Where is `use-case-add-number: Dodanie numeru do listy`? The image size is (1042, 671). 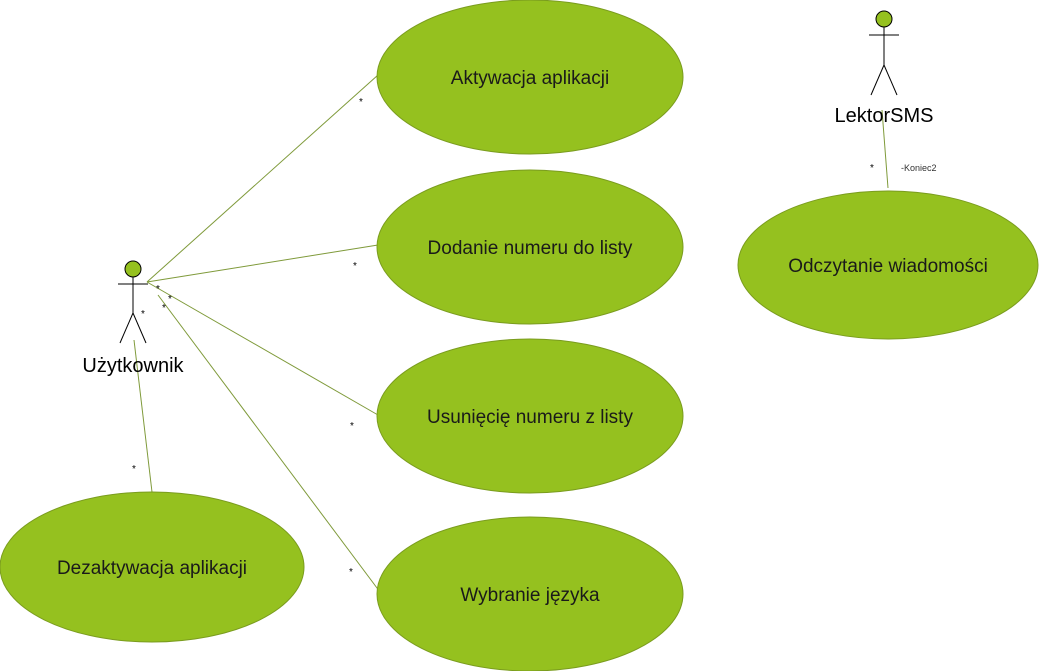
use-case-add-number: Dodanie numeru do listy is located at coordinates (530, 247).